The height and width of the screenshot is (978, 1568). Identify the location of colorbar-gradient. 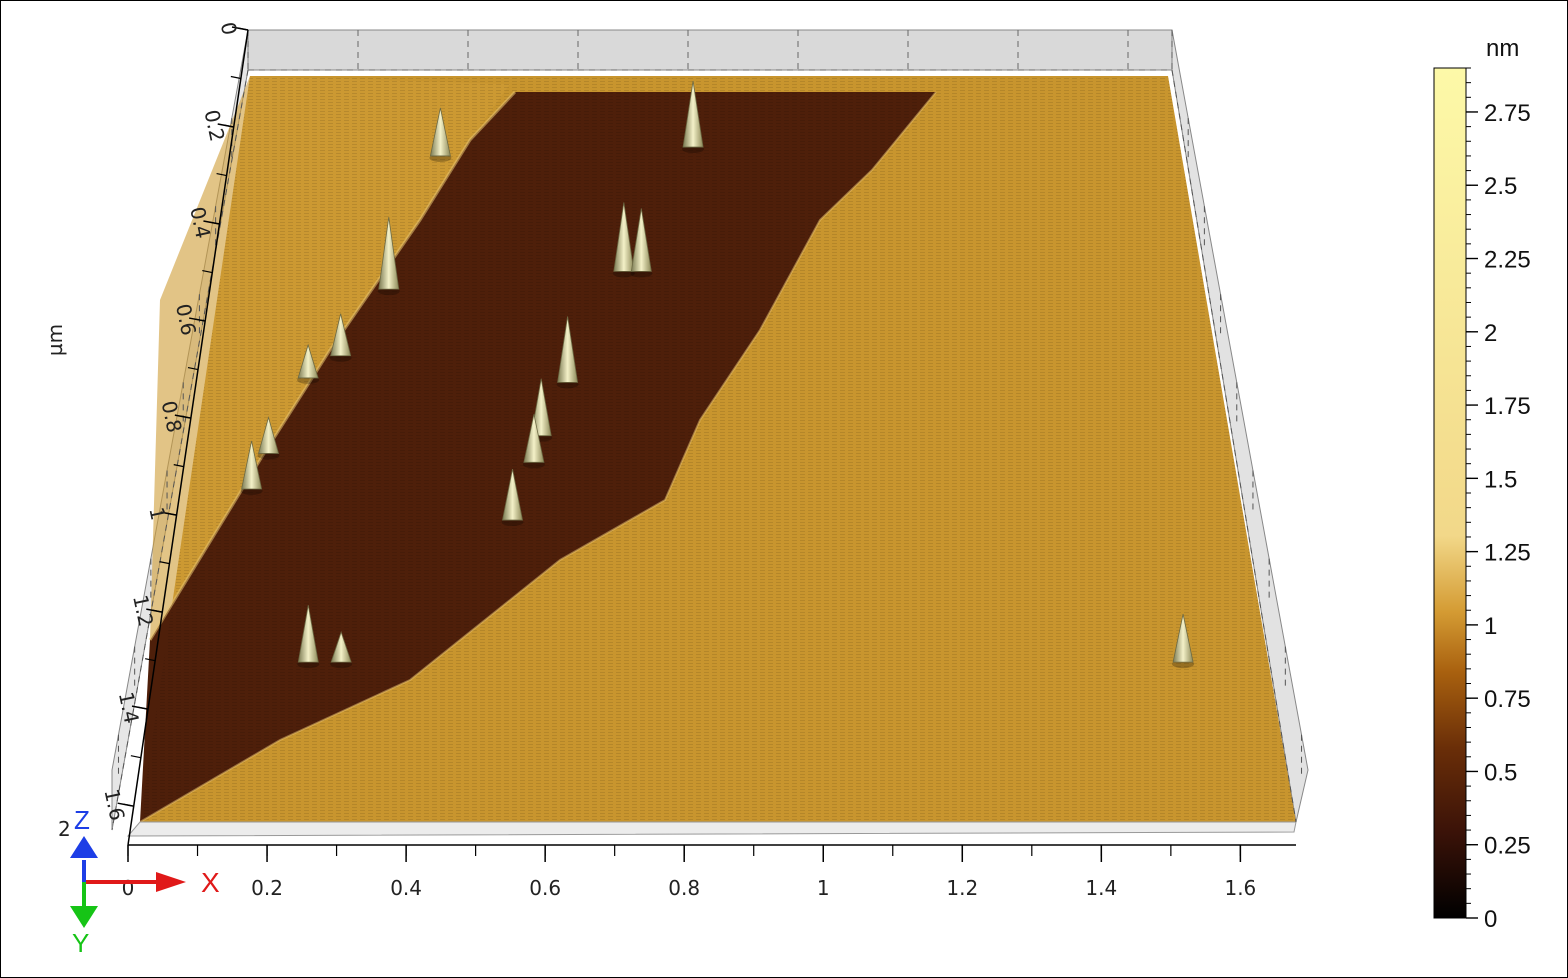
(1450, 493).